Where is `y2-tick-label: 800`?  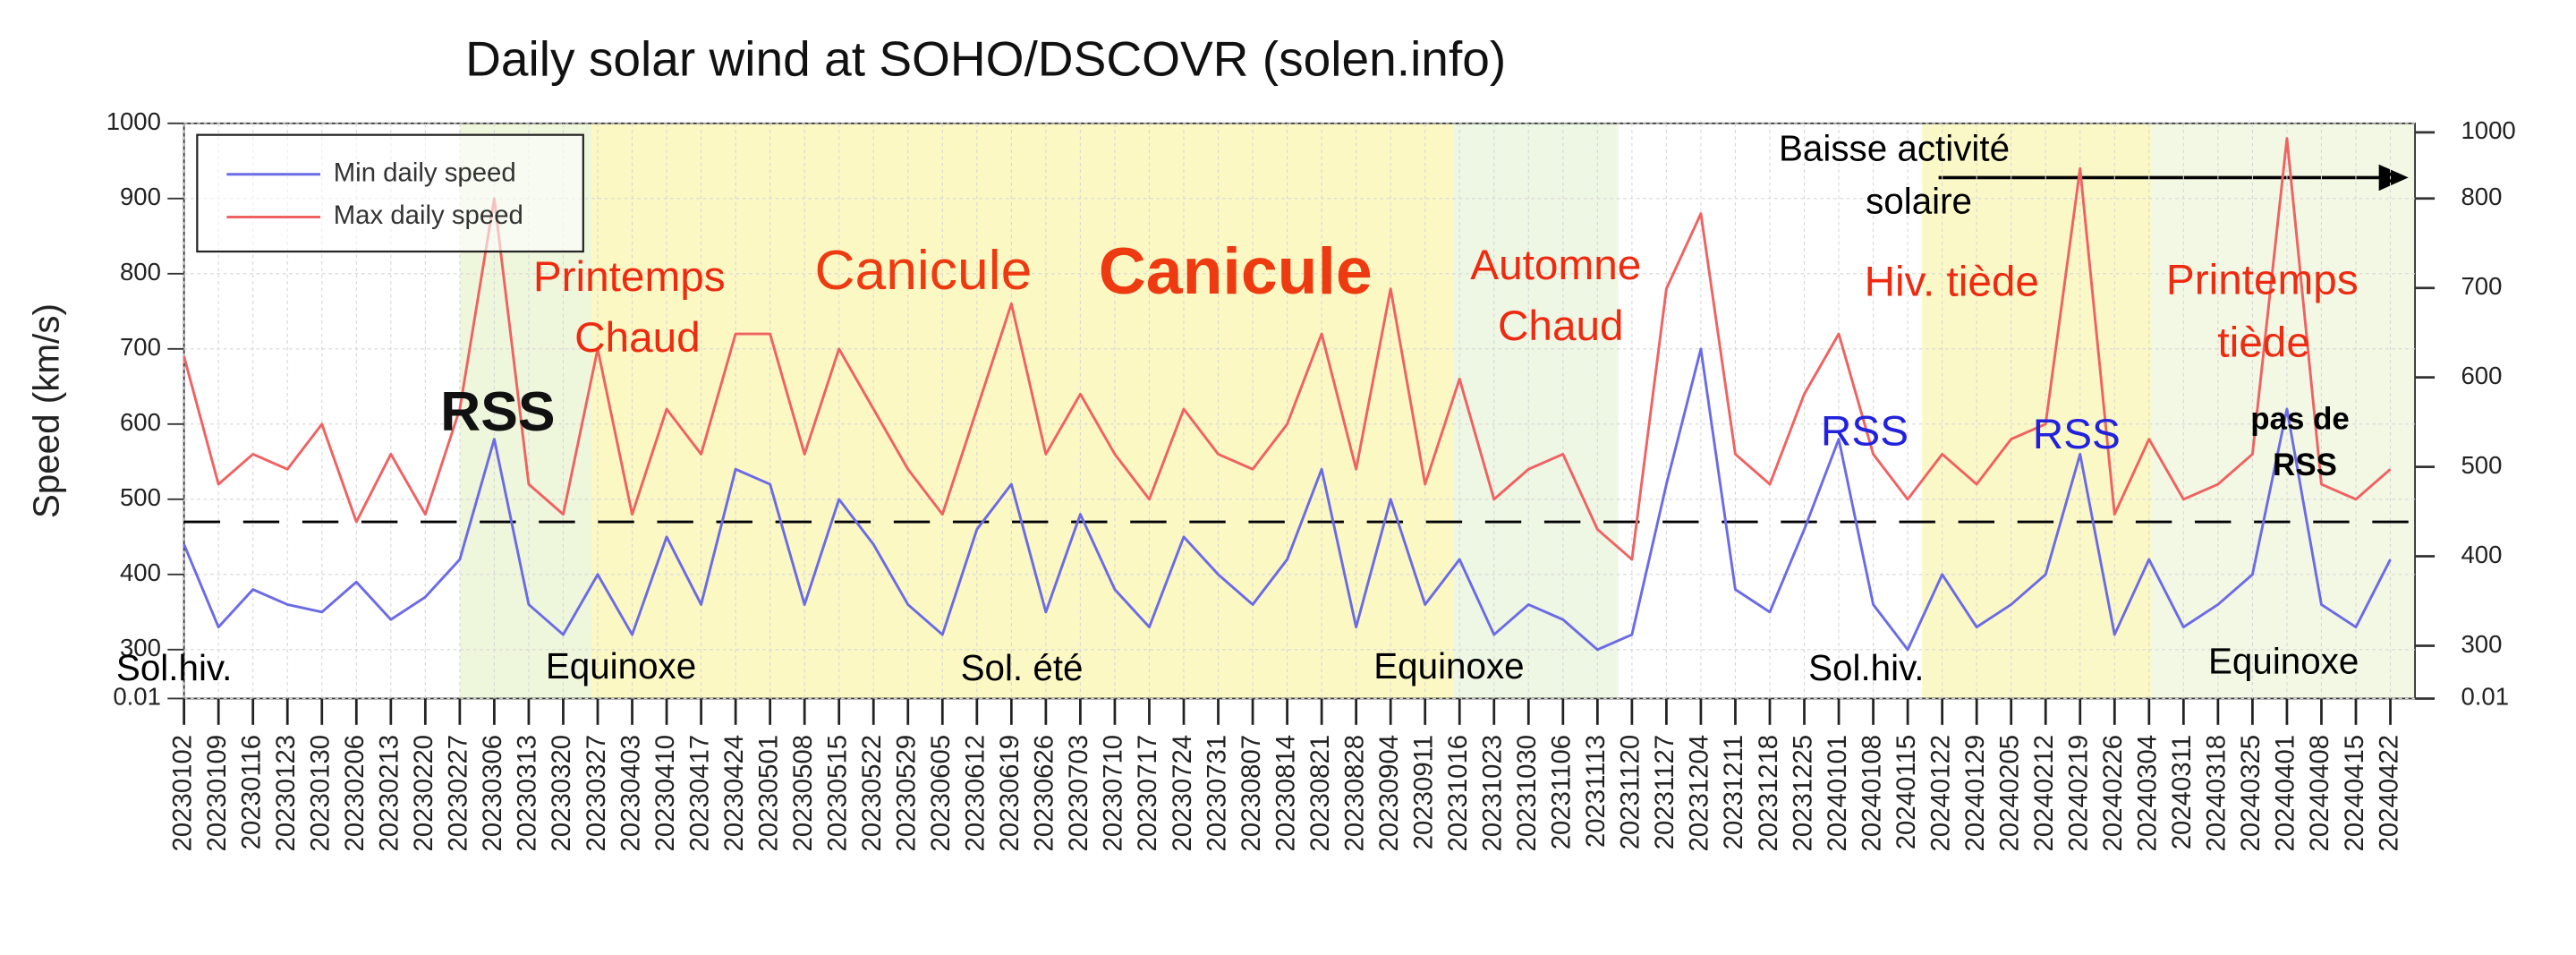
y2-tick-label: 800 is located at coordinates (2481, 196).